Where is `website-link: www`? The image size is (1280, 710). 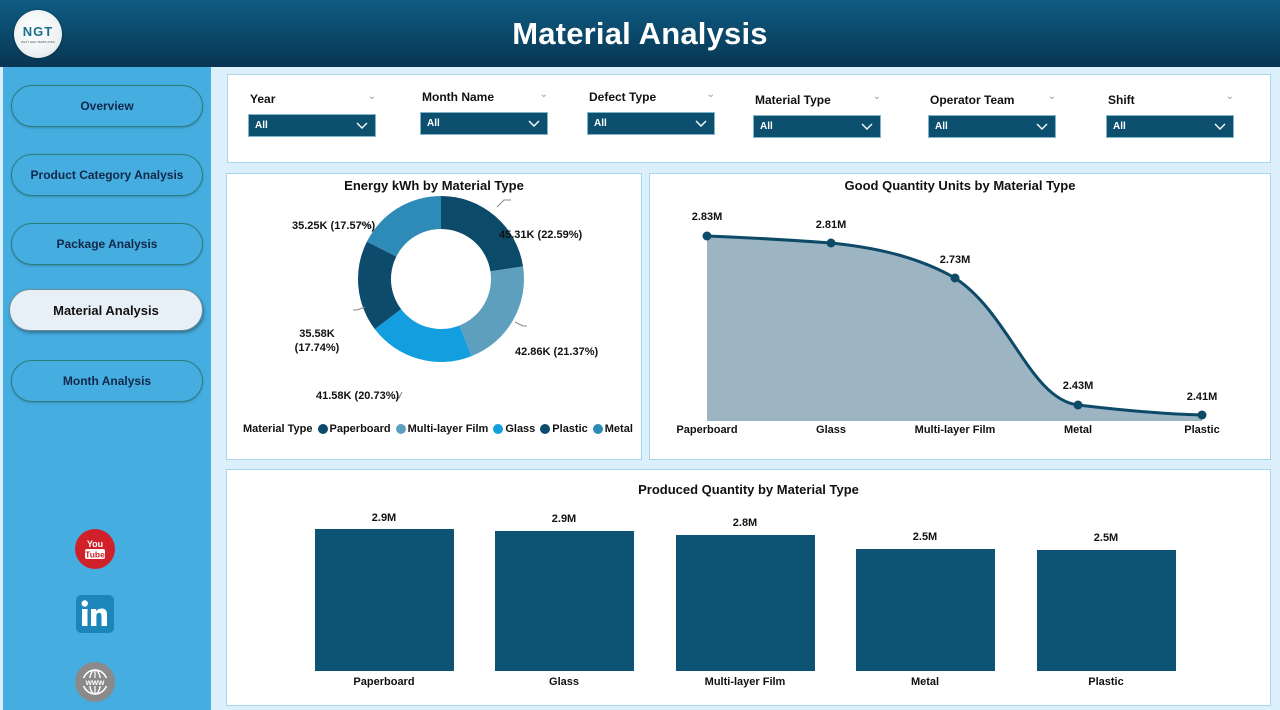 website-link: www is located at coordinates (95, 682).